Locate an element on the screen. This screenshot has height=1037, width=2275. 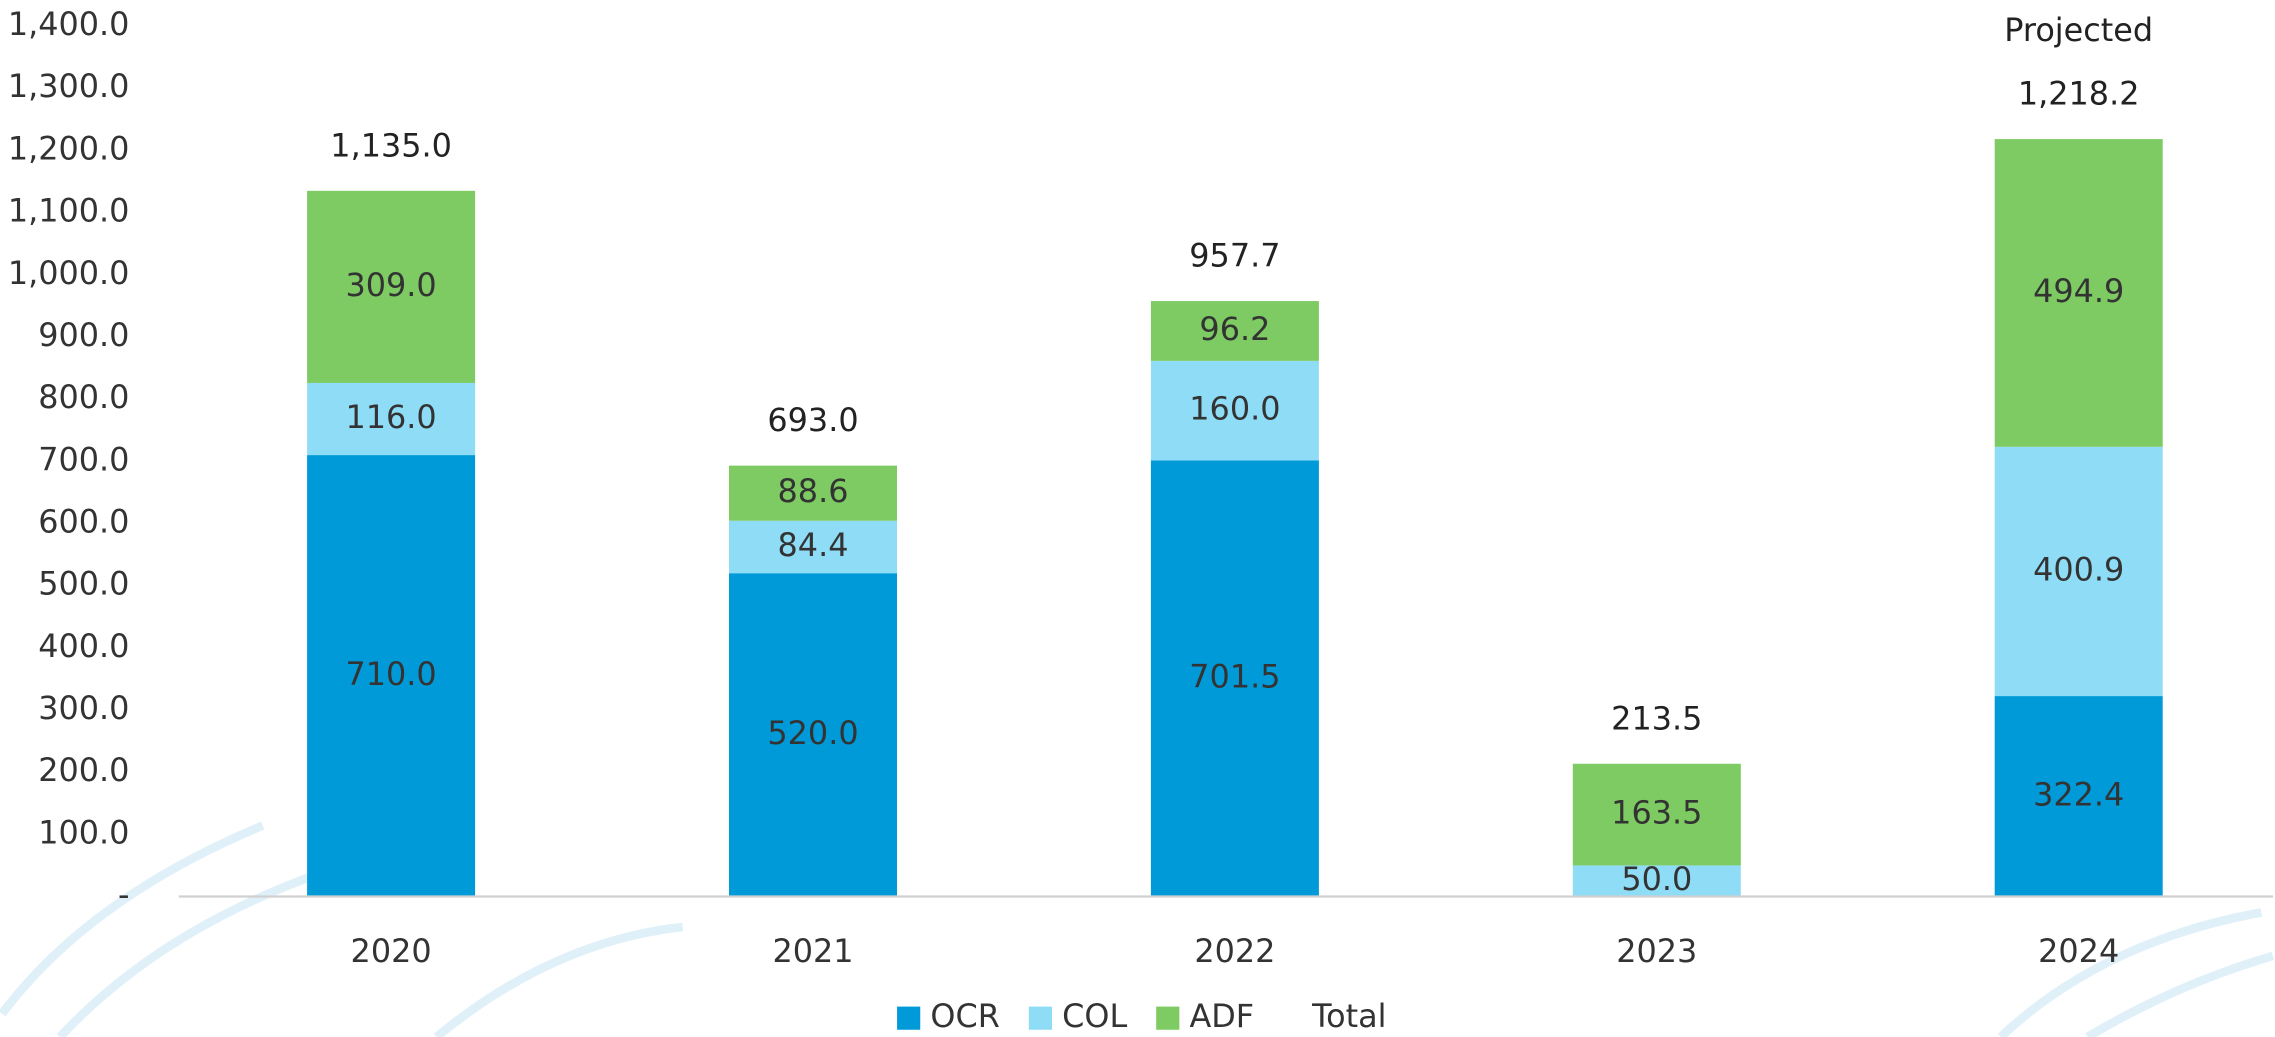
legend-label: OCR is located at coordinates (964, 1016).